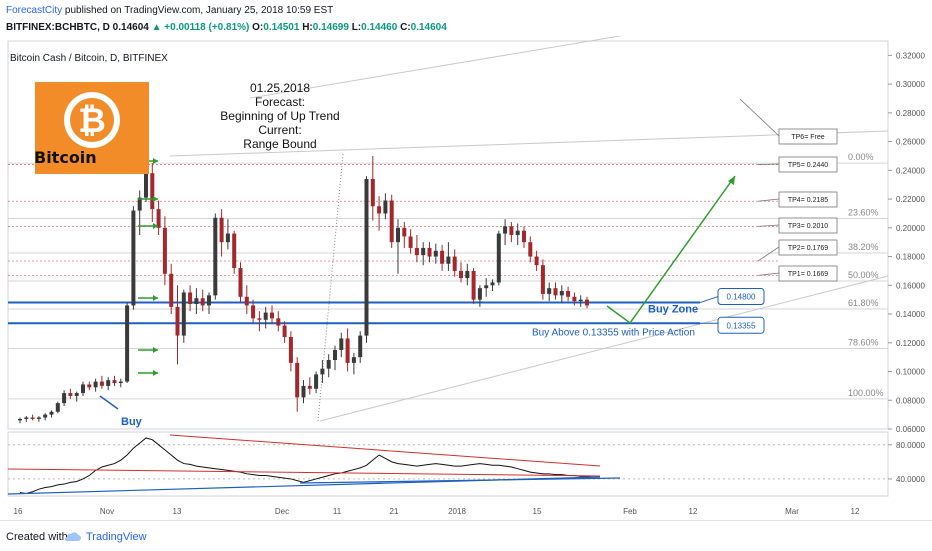 The width and height of the screenshot is (932, 551). I want to click on y-tick-label: 0.18000, so click(910, 257).